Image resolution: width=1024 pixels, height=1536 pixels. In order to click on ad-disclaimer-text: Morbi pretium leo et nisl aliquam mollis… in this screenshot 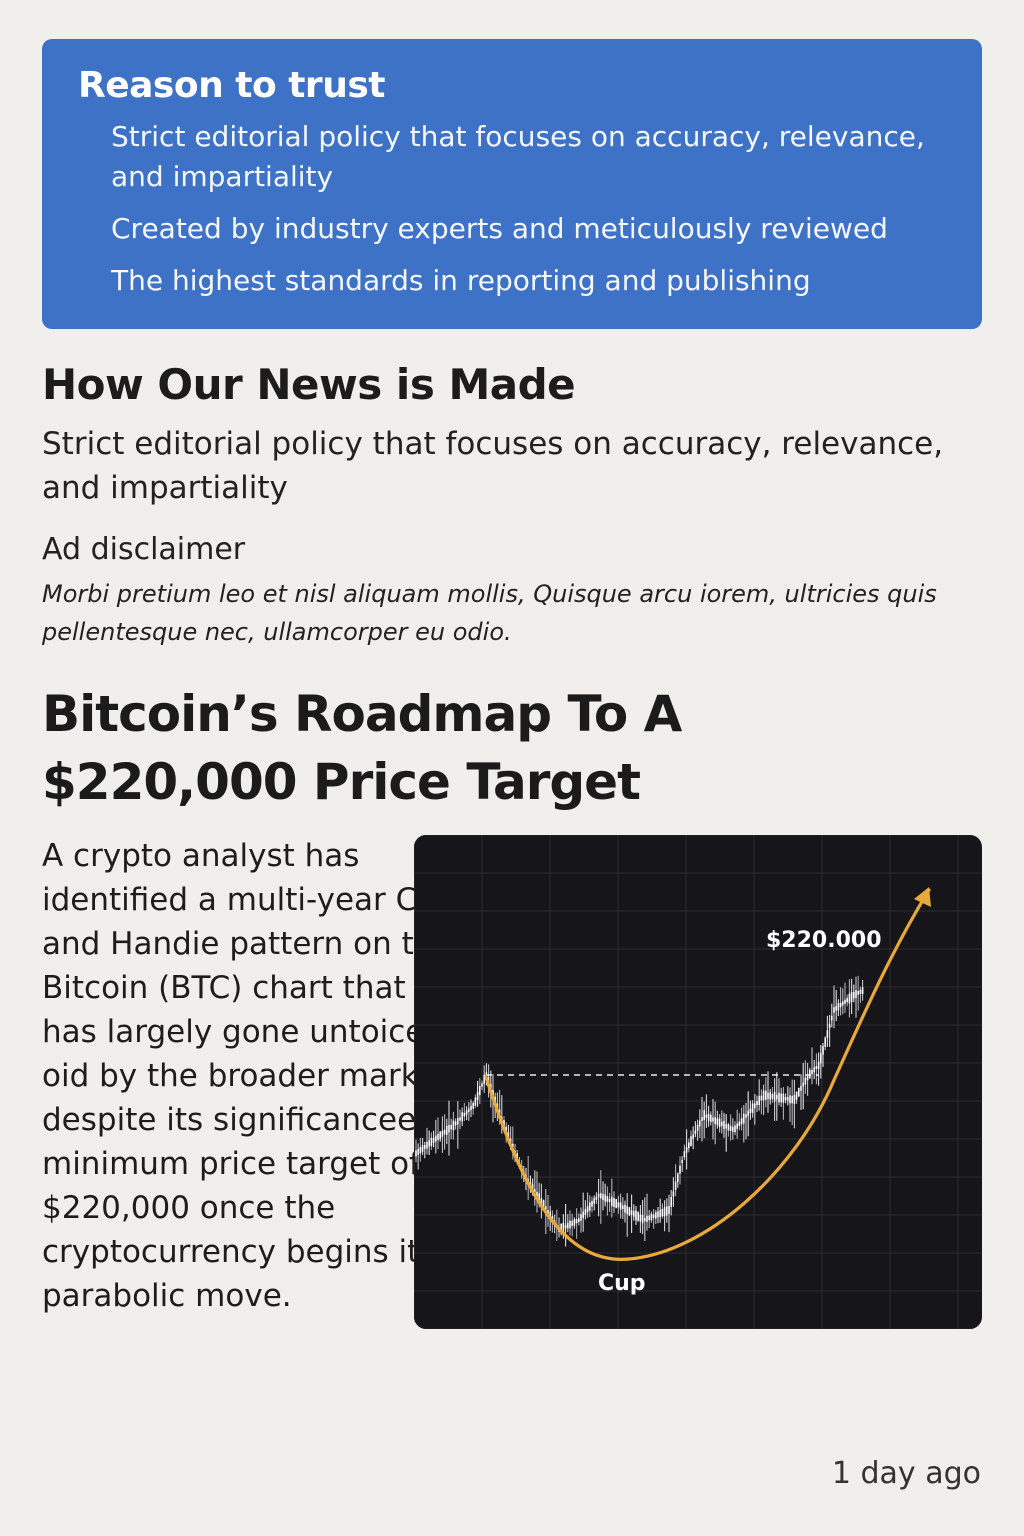, I will do `click(489, 613)`.